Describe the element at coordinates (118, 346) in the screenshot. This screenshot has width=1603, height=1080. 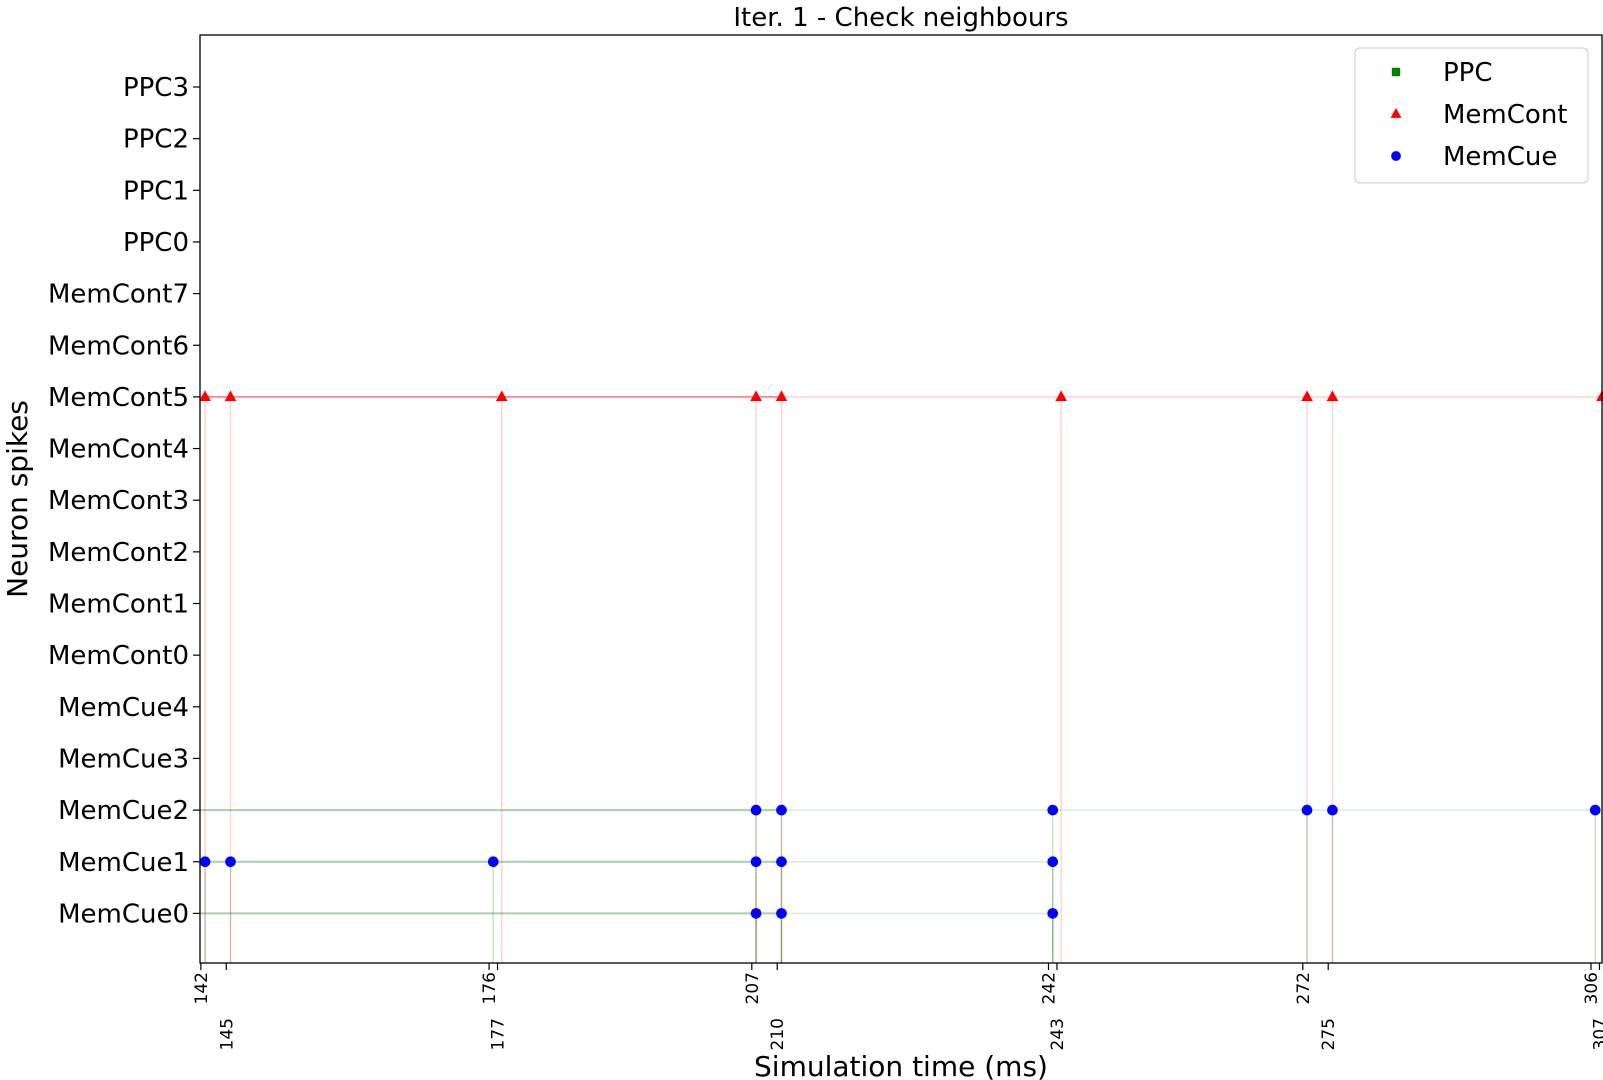
I see `y-tick-label: MemCont6` at that location.